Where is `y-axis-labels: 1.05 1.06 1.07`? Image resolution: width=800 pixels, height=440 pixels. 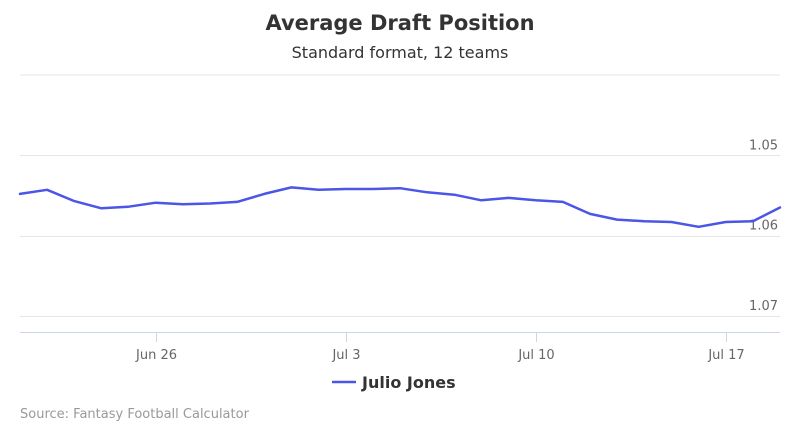 y-axis-labels: 1.05 1.06 1.07 is located at coordinates (763, 226).